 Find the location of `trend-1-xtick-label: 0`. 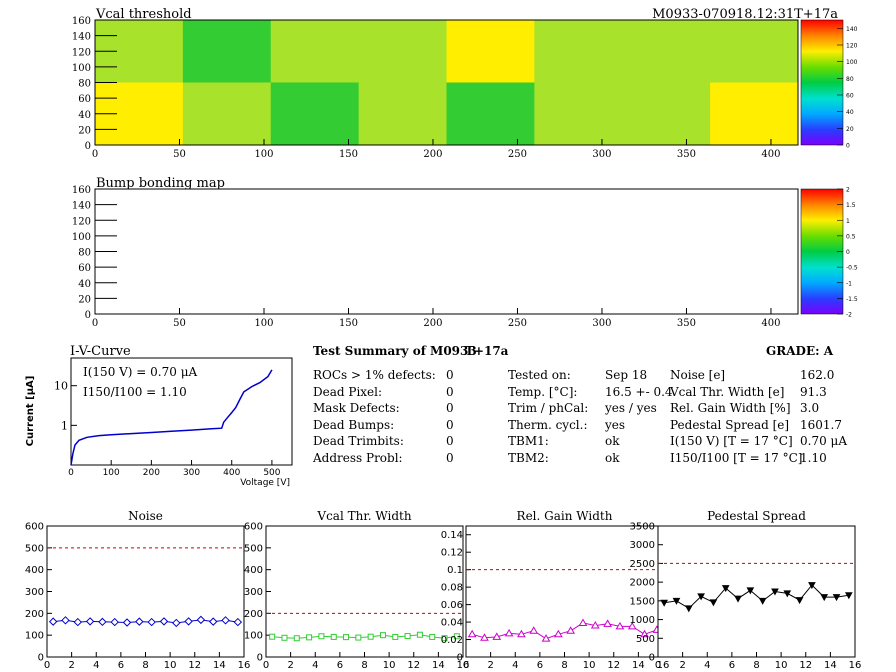

trend-1-xtick-label: 0 is located at coordinates (266, 665).